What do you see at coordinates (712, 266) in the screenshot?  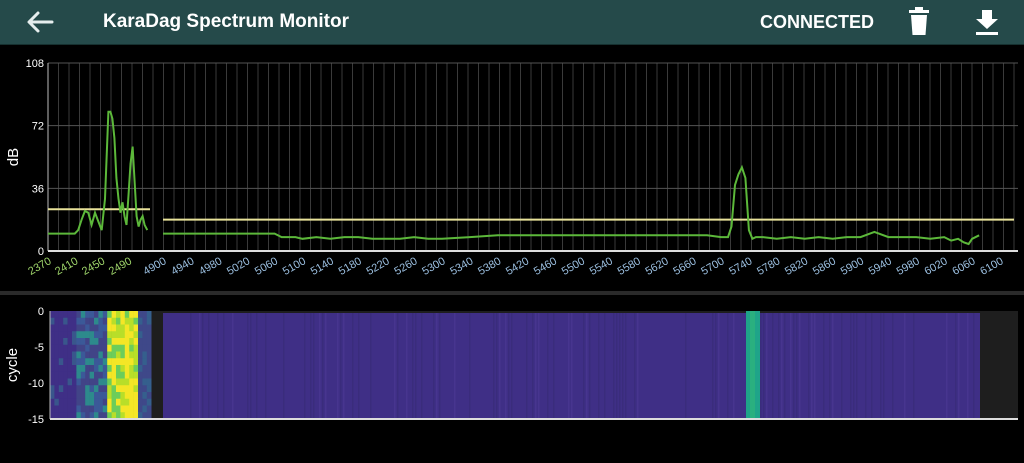 I see `x-tick-label: 5700` at bounding box center [712, 266].